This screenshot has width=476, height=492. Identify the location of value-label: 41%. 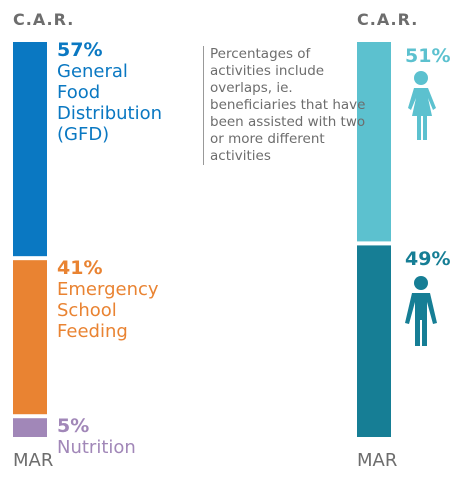
(80, 268).